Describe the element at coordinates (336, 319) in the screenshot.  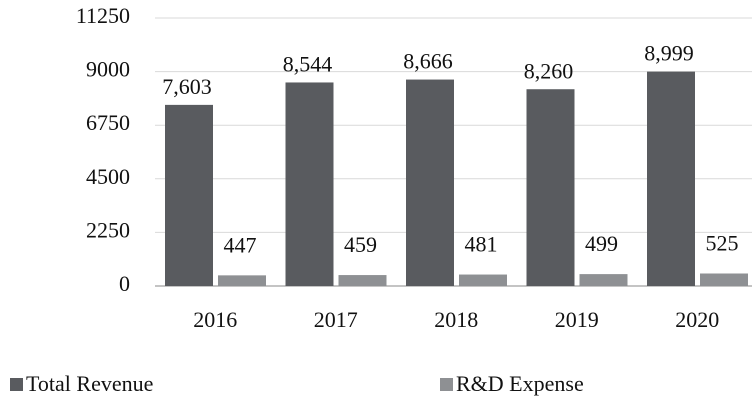
I see `x-tick-label: 2017` at that location.